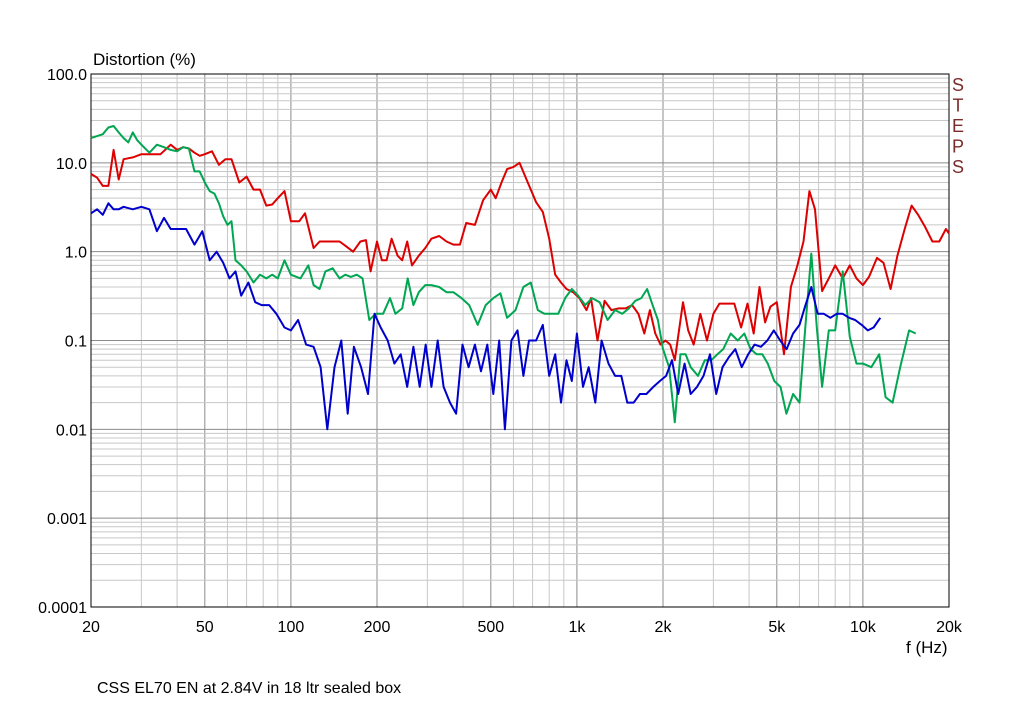 The image size is (1024, 705). I want to click on x-tick-label: 5k, so click(777, 627).